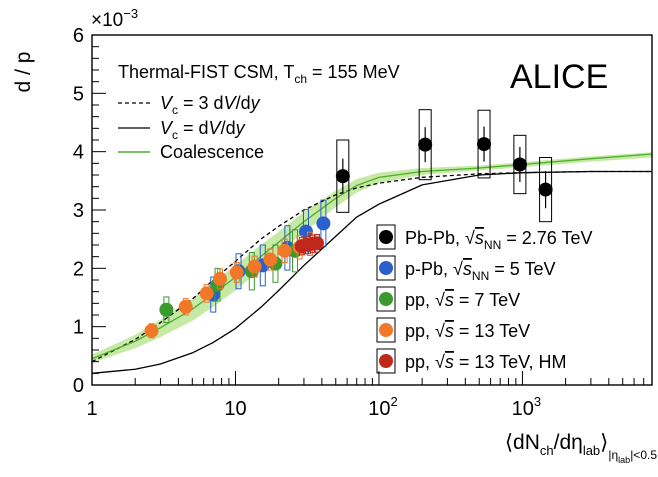  I want to click on y-tick-label: 3, so click(78, 211).